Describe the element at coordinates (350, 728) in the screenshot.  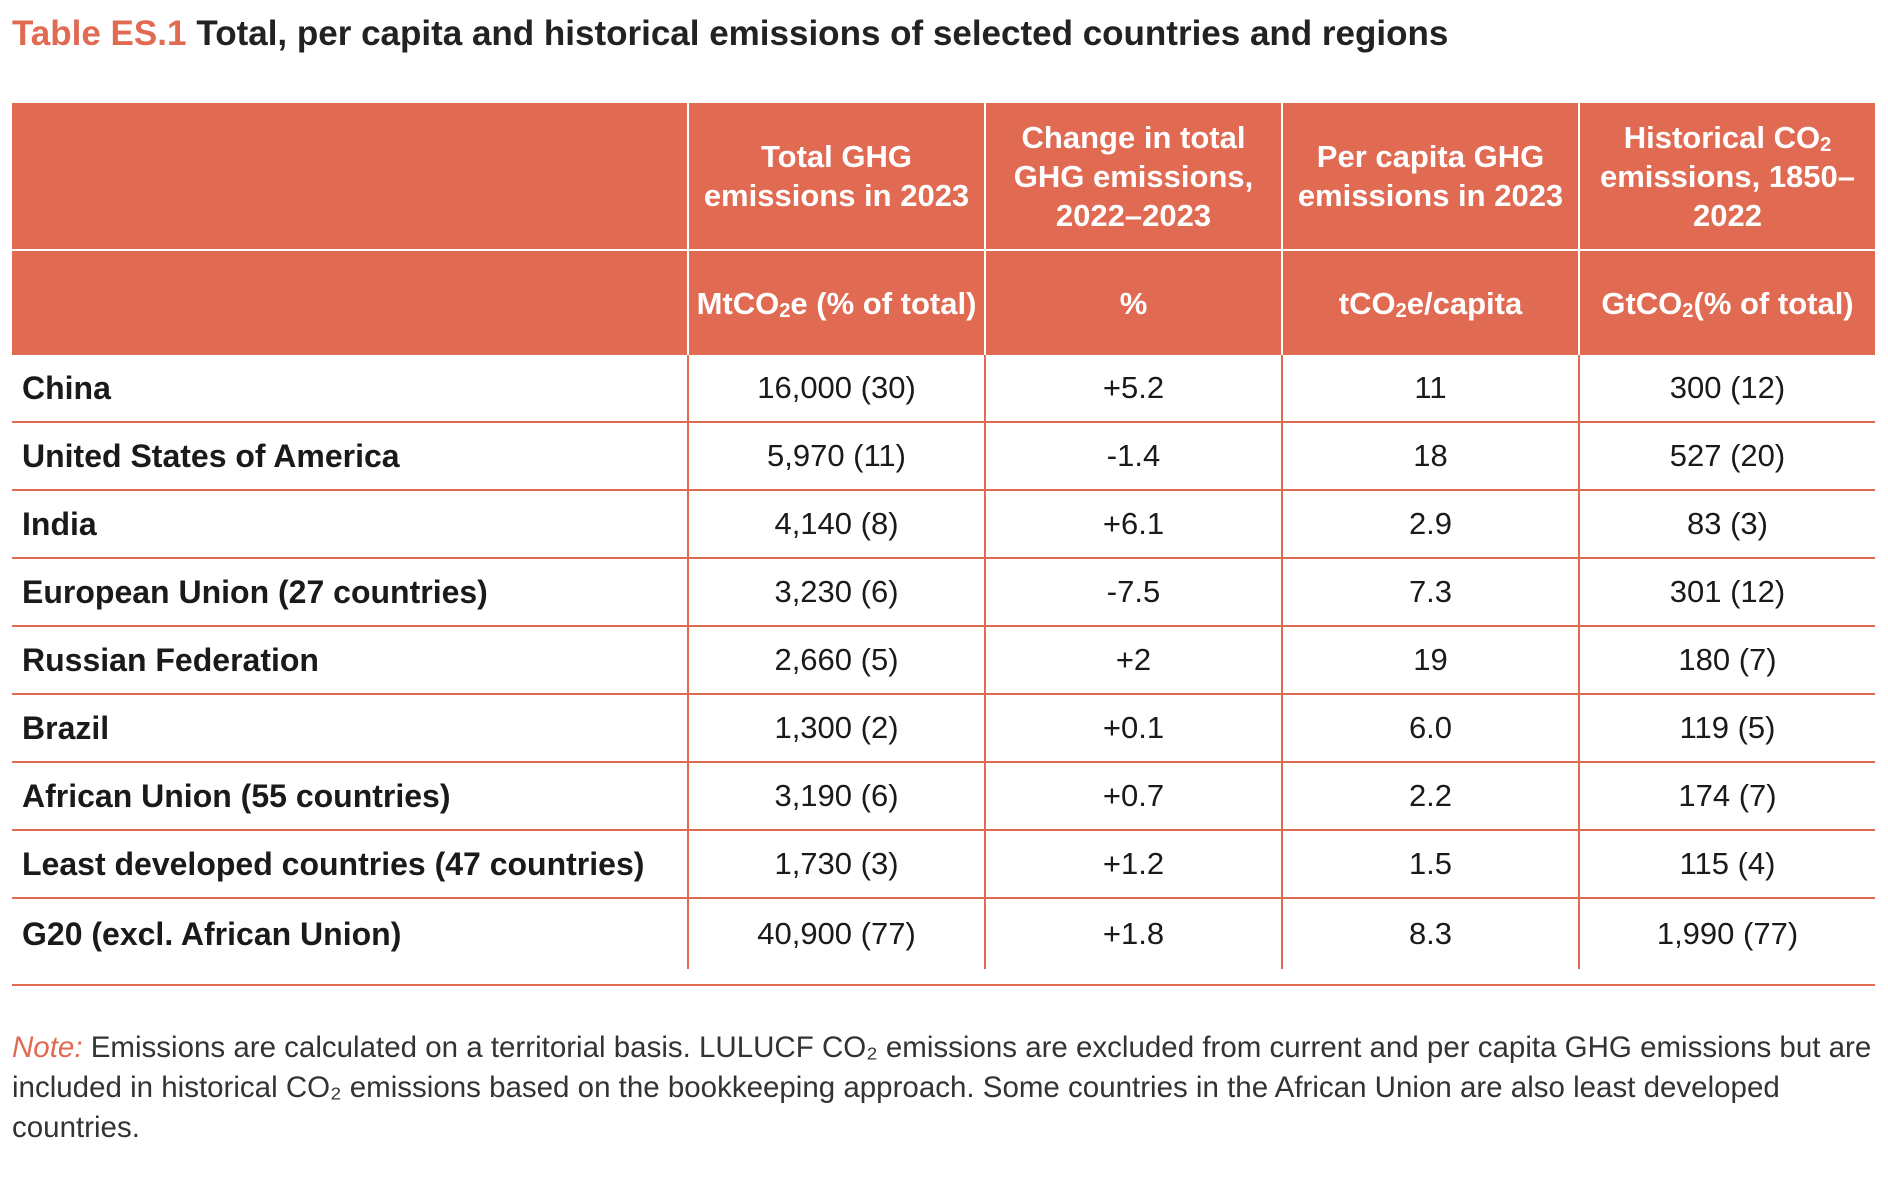
I see `country-name: Brazil` at that location.